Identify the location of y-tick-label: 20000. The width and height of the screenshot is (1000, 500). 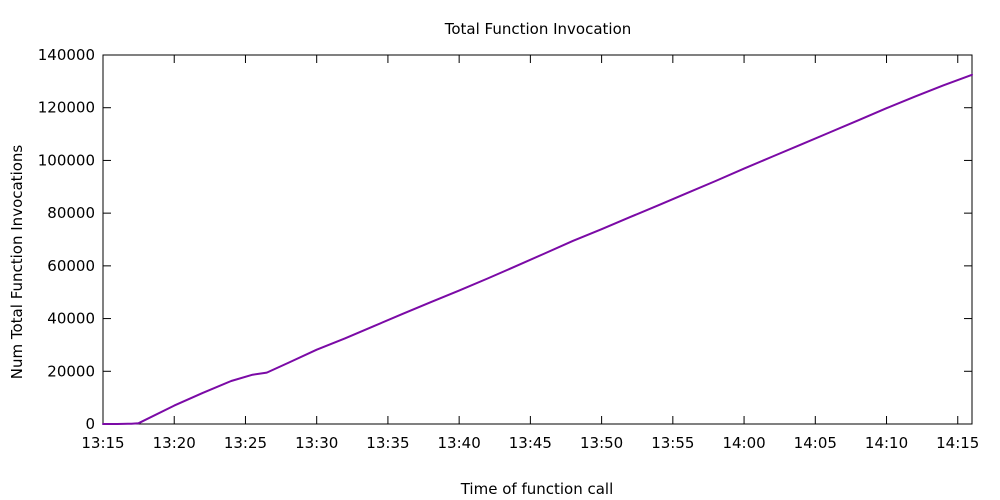
(71, 371).